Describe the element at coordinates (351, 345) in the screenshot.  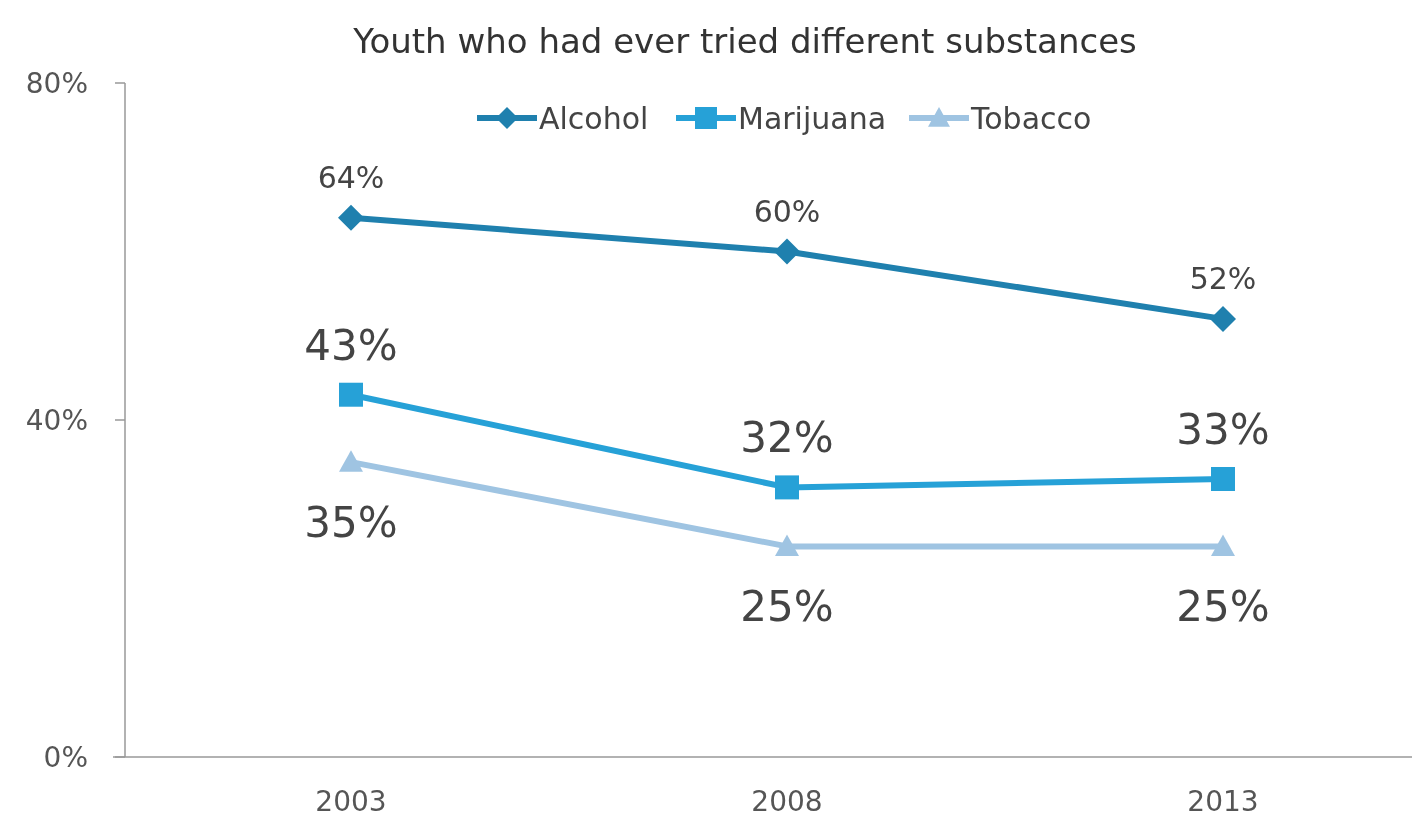
I see `data-label: 43%` at that location.